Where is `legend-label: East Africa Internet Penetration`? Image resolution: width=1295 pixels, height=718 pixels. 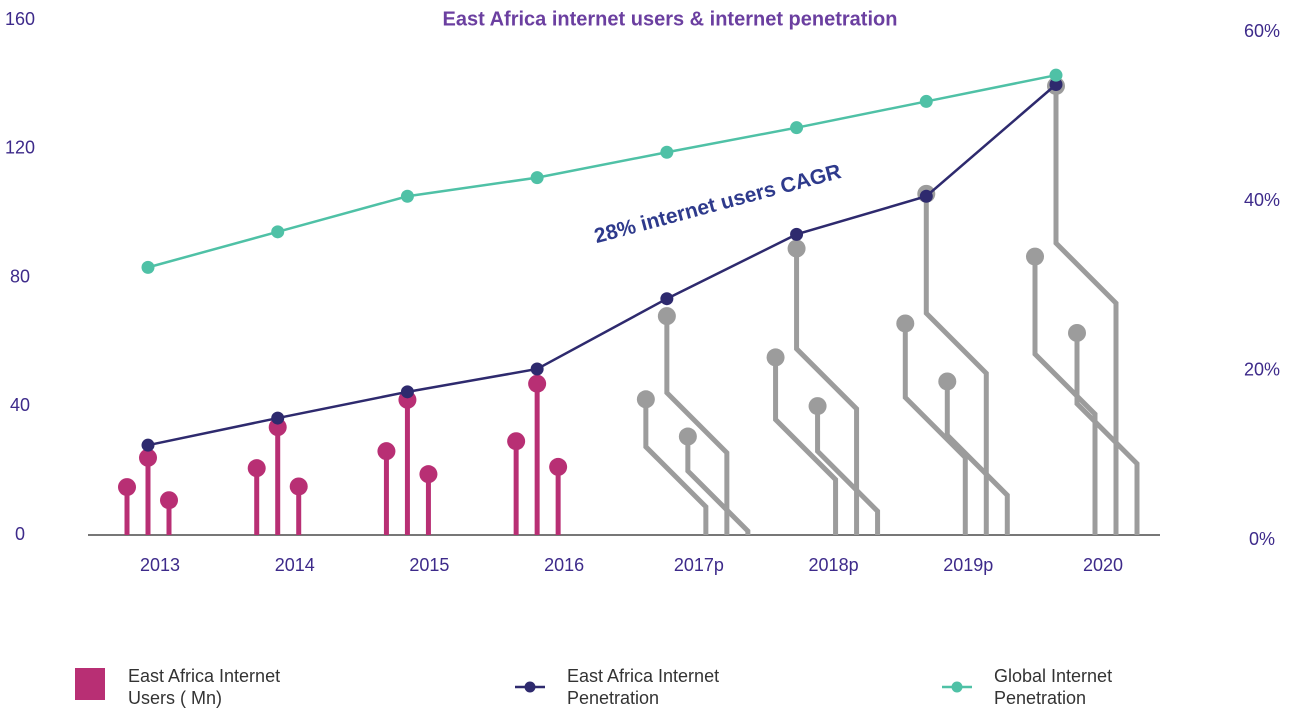
legend-label: East Africa Internet Penetration is located at coordinates (643, 687).